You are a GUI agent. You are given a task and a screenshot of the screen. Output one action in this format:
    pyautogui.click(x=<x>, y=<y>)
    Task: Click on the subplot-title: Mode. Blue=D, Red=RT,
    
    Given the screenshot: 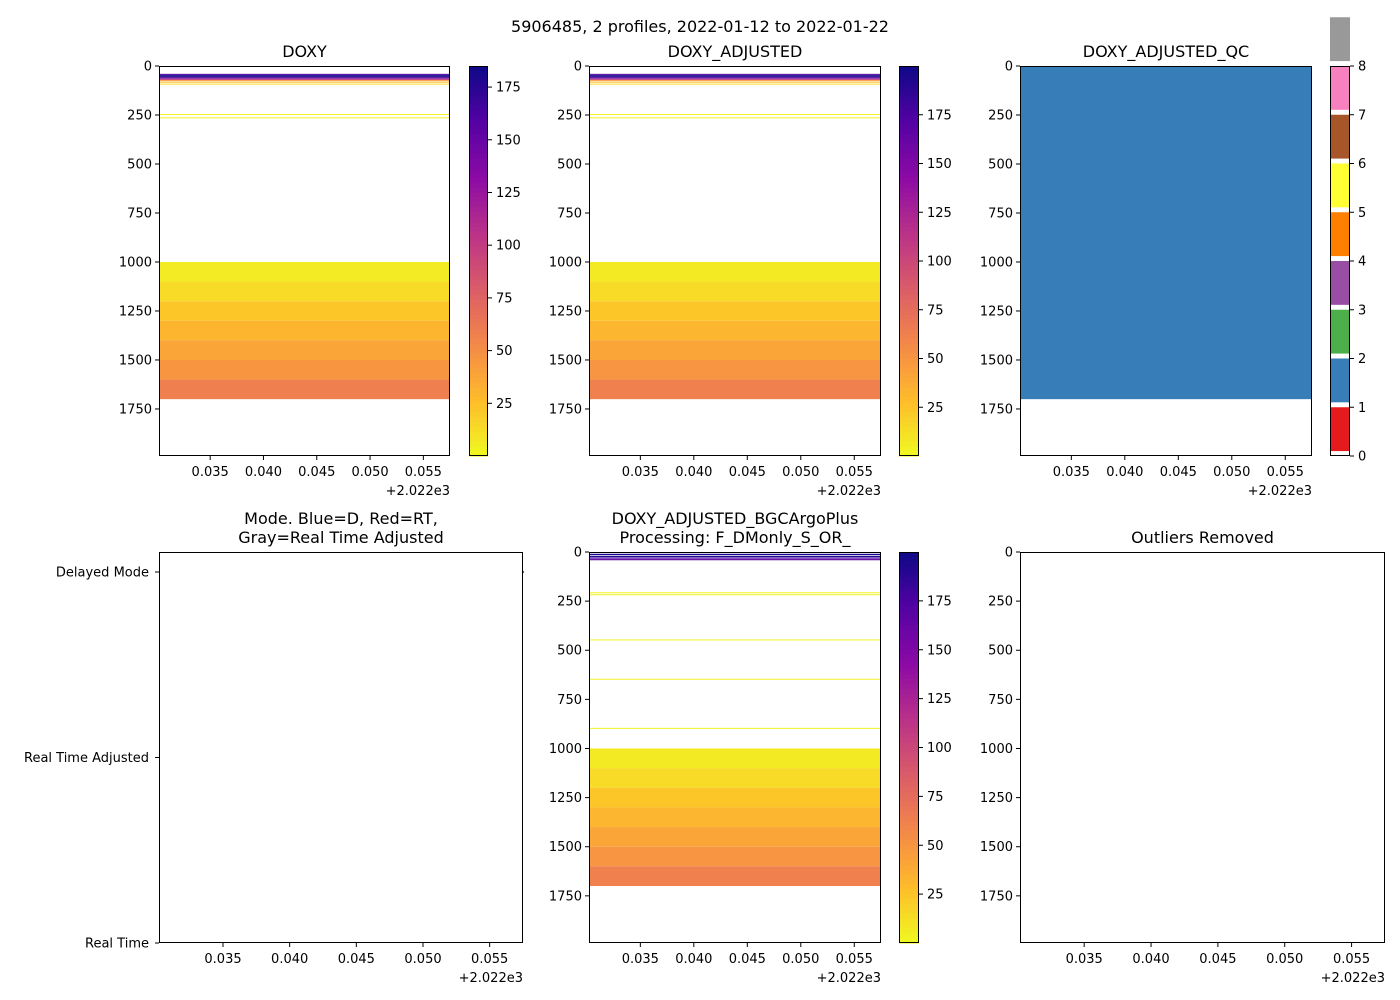 What is the action you would take?
    pyautogui.click(x=341, y=518)
    